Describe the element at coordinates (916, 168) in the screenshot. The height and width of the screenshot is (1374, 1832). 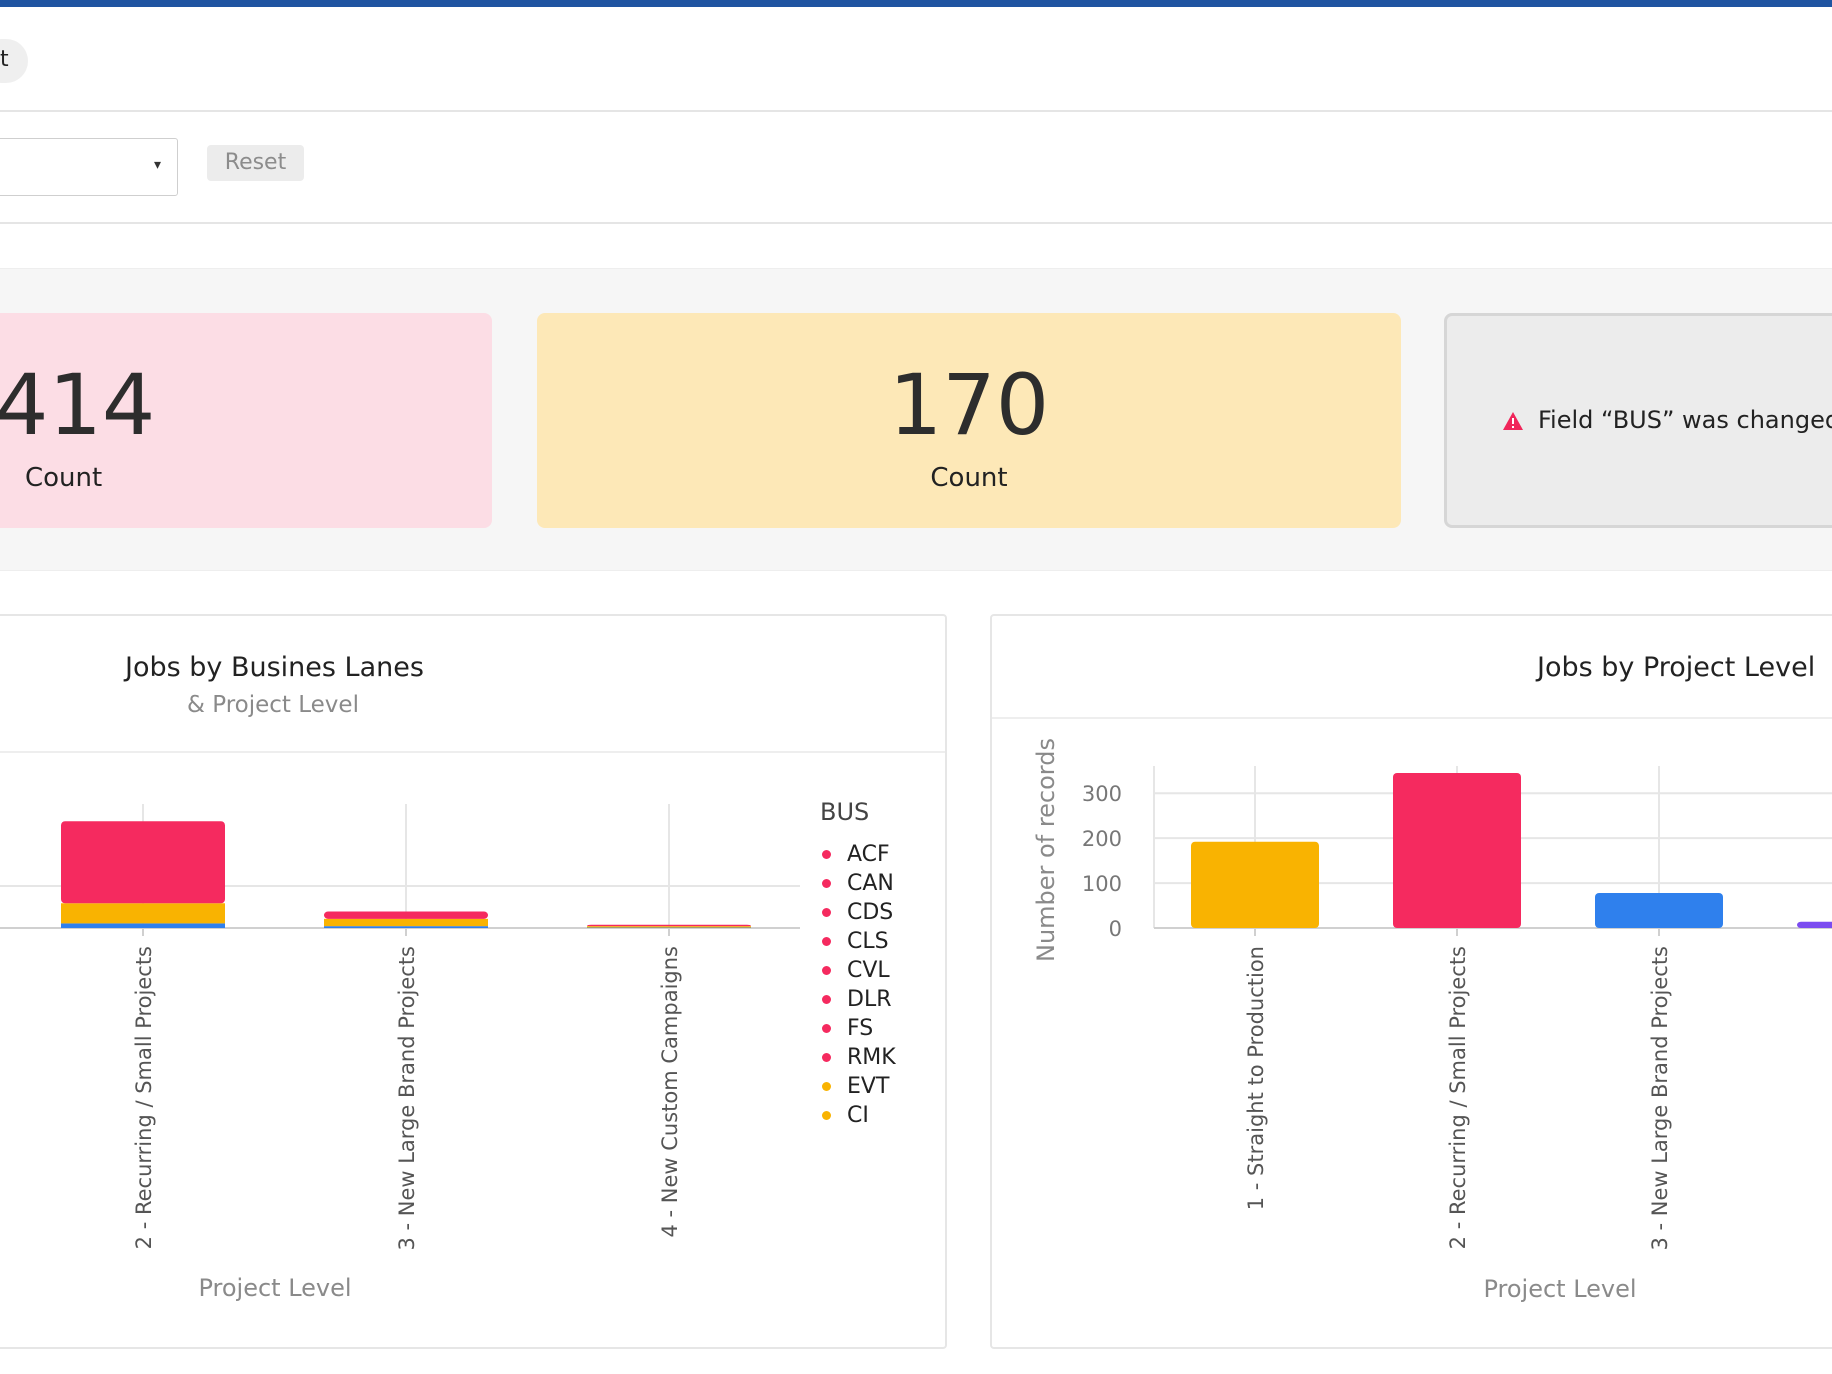
I see `filter-toolbar: ▾ Reset` at that location.